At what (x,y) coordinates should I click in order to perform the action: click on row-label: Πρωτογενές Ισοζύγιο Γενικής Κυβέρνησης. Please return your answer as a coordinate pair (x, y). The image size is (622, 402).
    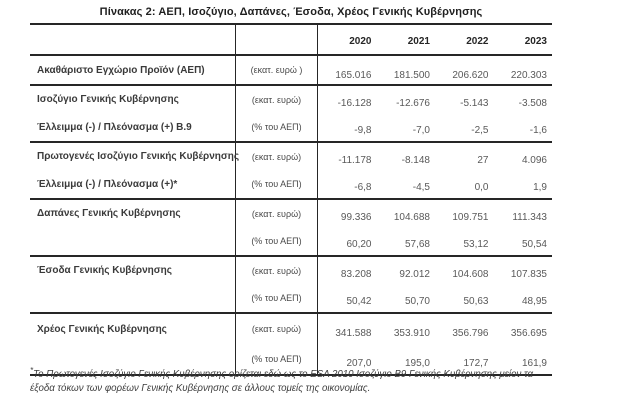
    Looking at the image, I should click on (134, 157).